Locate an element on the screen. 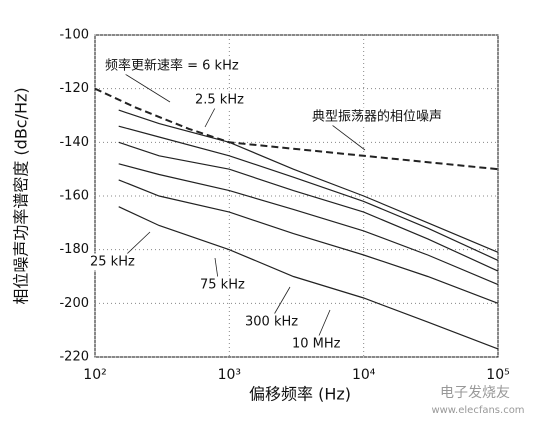 This screenshot has width=556, height=428. x-tick-label: 10⁵ is located at coordinates (497, 375).